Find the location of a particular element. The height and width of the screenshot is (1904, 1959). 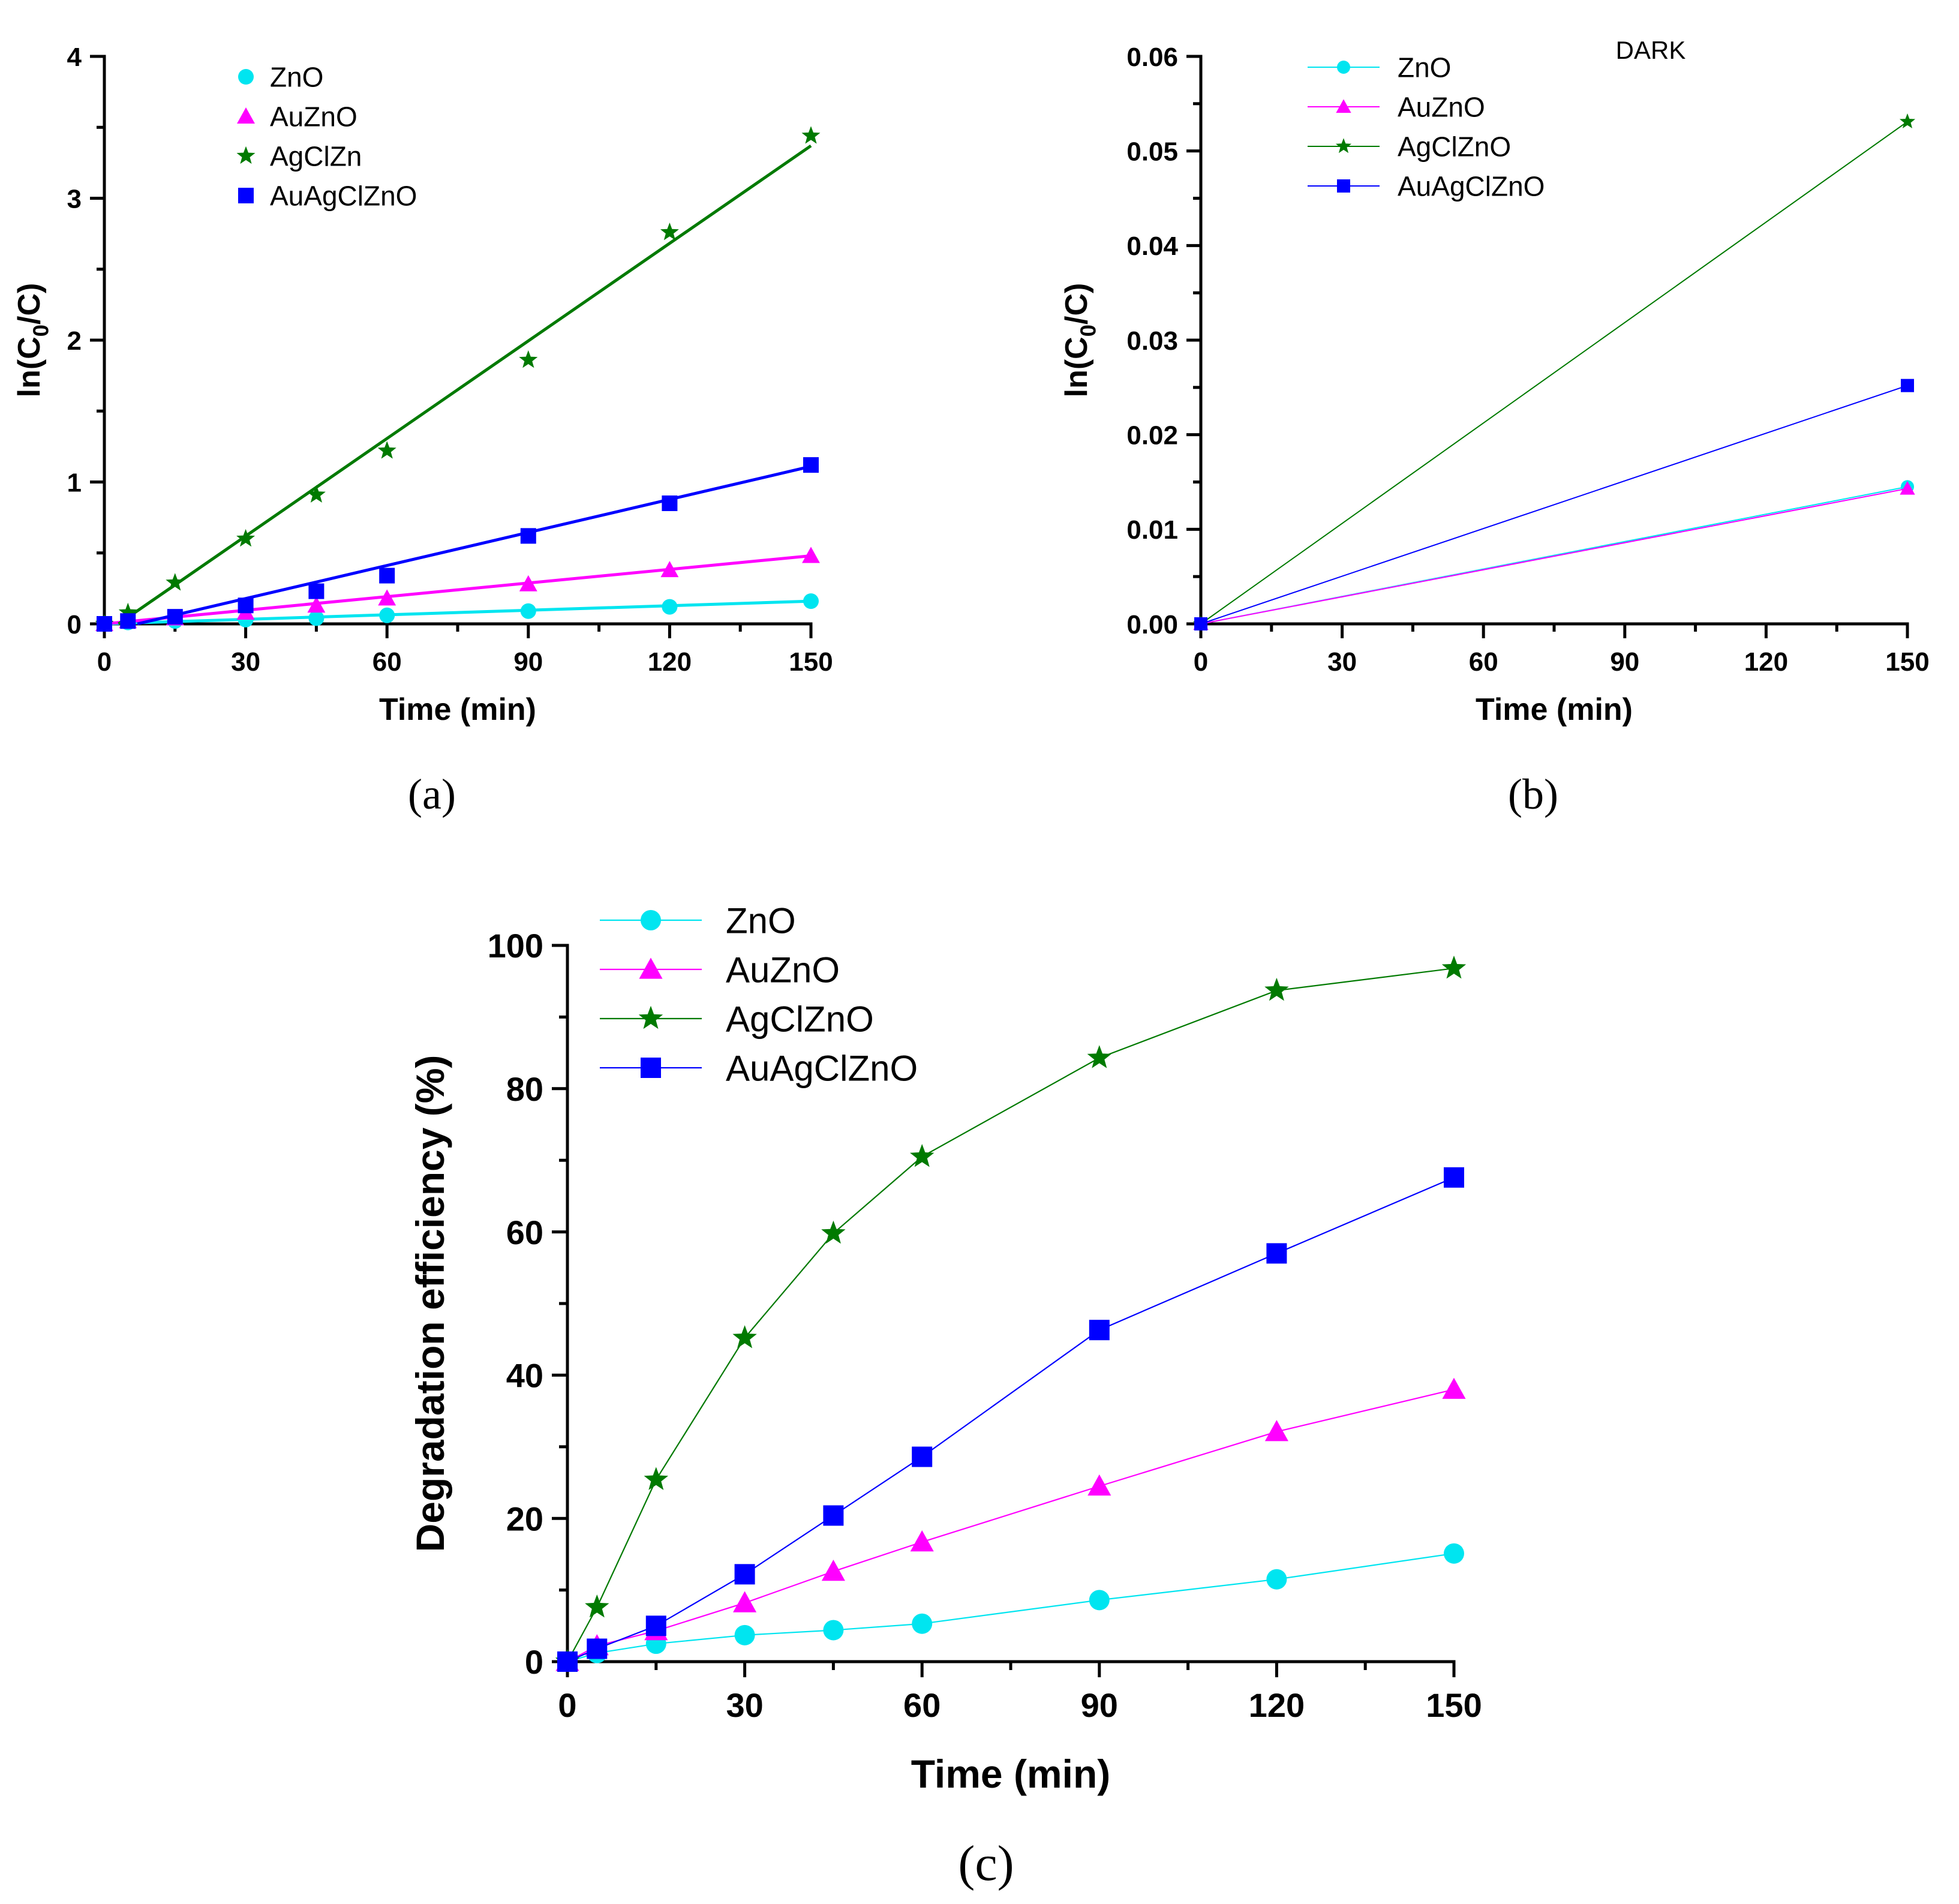

y-axis-label: ln(C0/C) is located at coordinates (1080, 340).